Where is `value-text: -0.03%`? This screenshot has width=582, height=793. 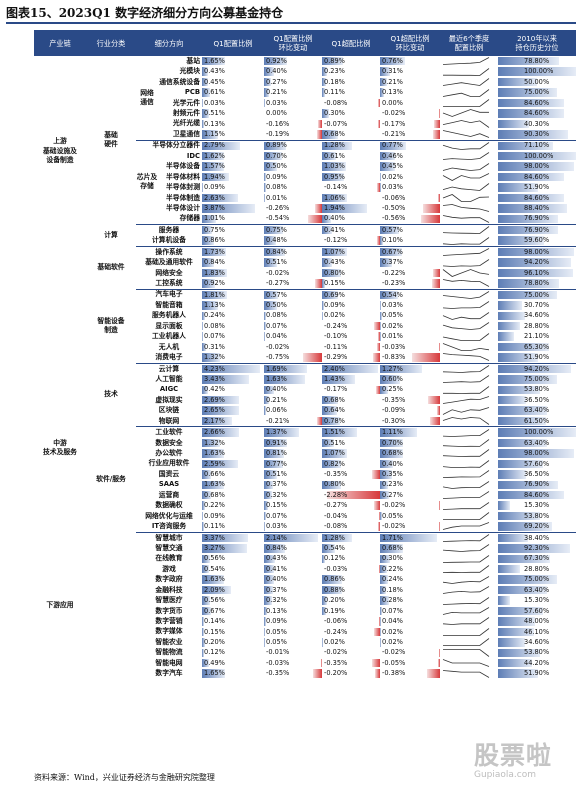
value-text: -0.03% is located at coordinates (278, 662).